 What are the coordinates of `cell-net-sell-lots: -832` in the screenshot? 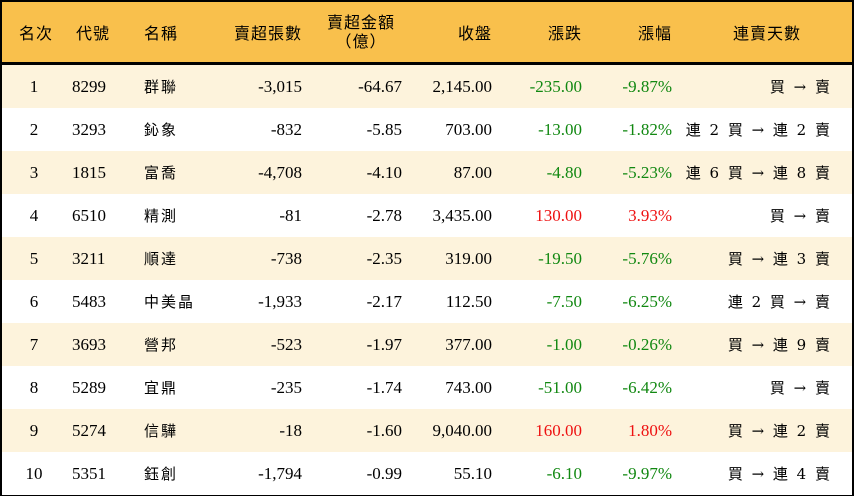 It's located at (286, 129).